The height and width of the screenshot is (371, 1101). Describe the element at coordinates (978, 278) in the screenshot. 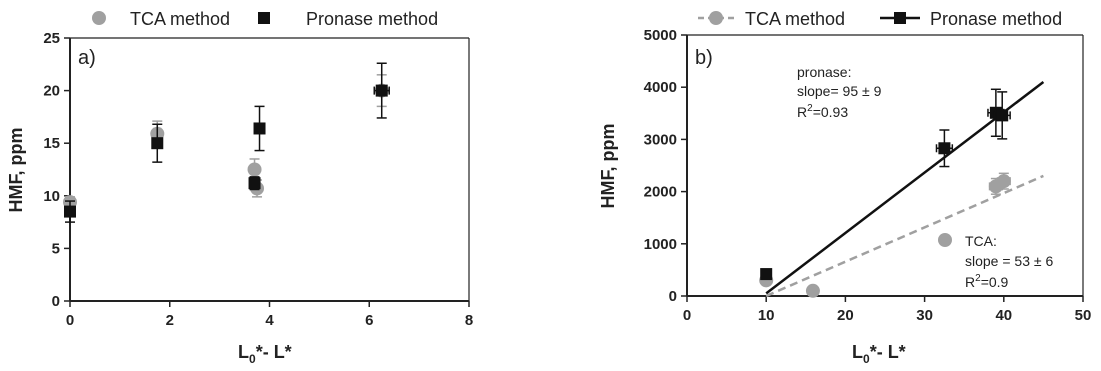

I see `annotation-tca-sup: 2` at that location.